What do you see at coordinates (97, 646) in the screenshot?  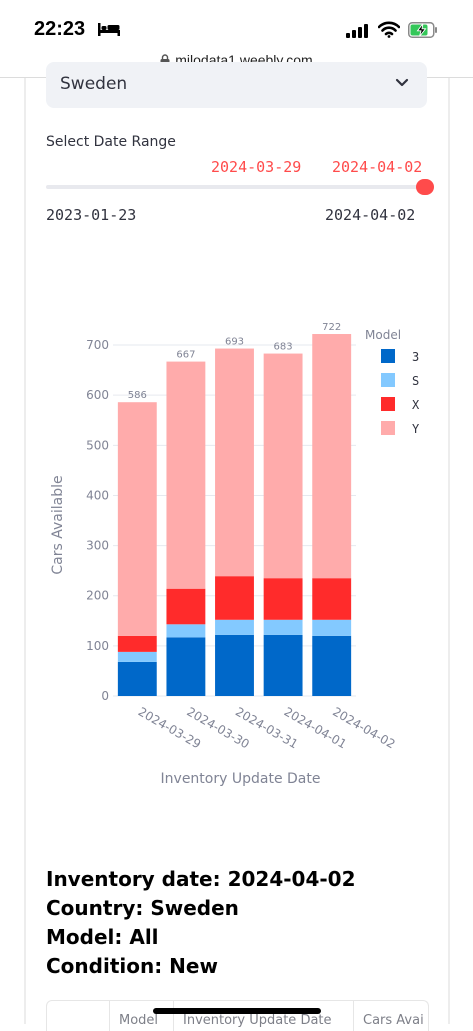 I see `y-tick-label: 100` at bounding box center [97, 646].